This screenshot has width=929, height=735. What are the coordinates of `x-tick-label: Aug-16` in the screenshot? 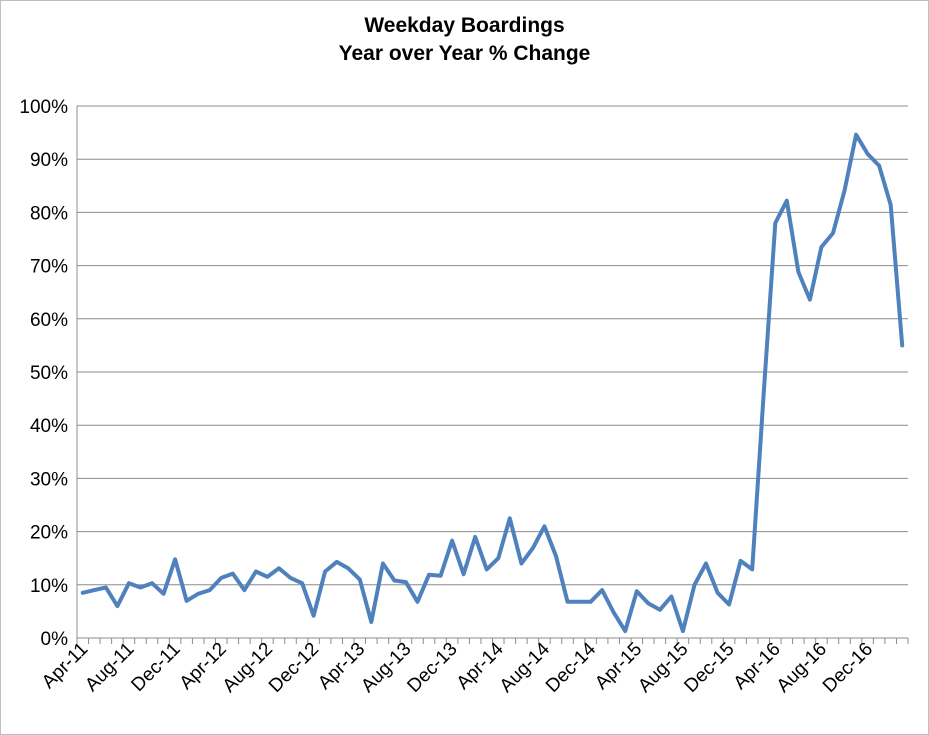 It's located at (802, 668).